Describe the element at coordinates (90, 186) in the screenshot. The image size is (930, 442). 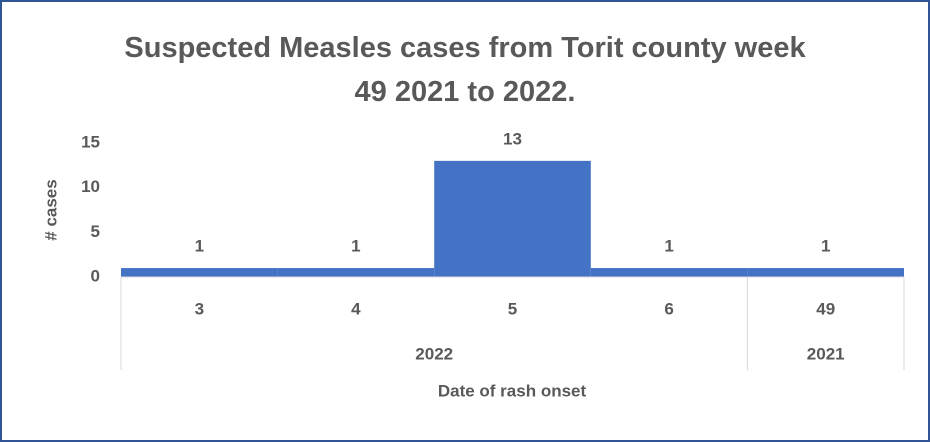
I see `y-tick-label: 10` at that location.